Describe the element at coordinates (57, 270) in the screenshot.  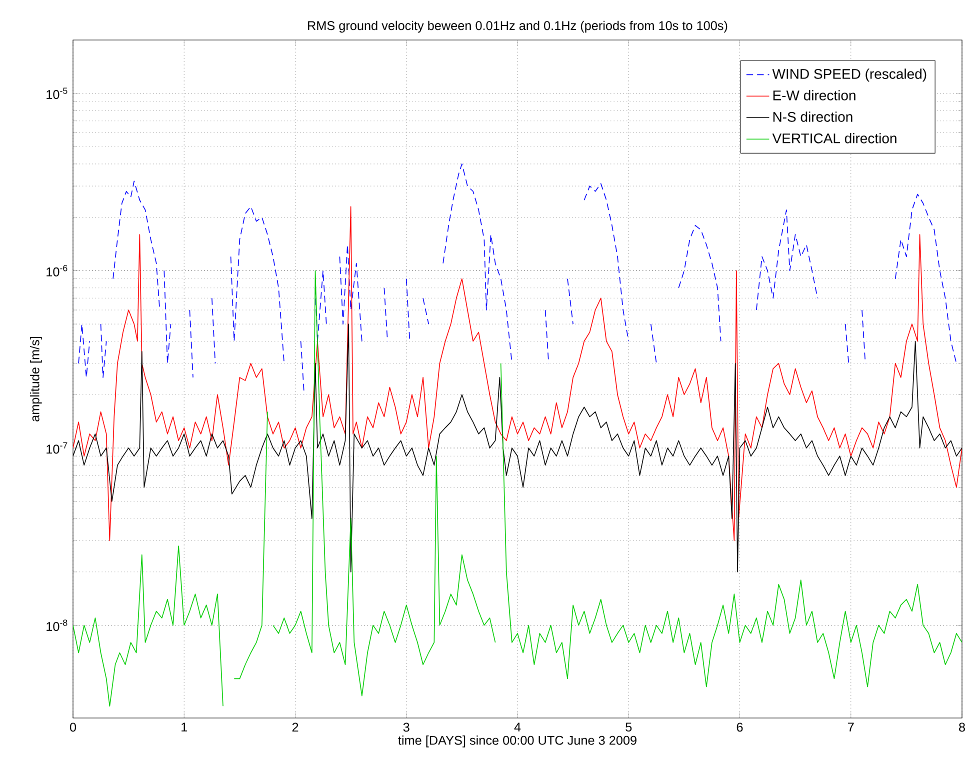
I see `y-tick-label: 10$^{-6}$` at that location.